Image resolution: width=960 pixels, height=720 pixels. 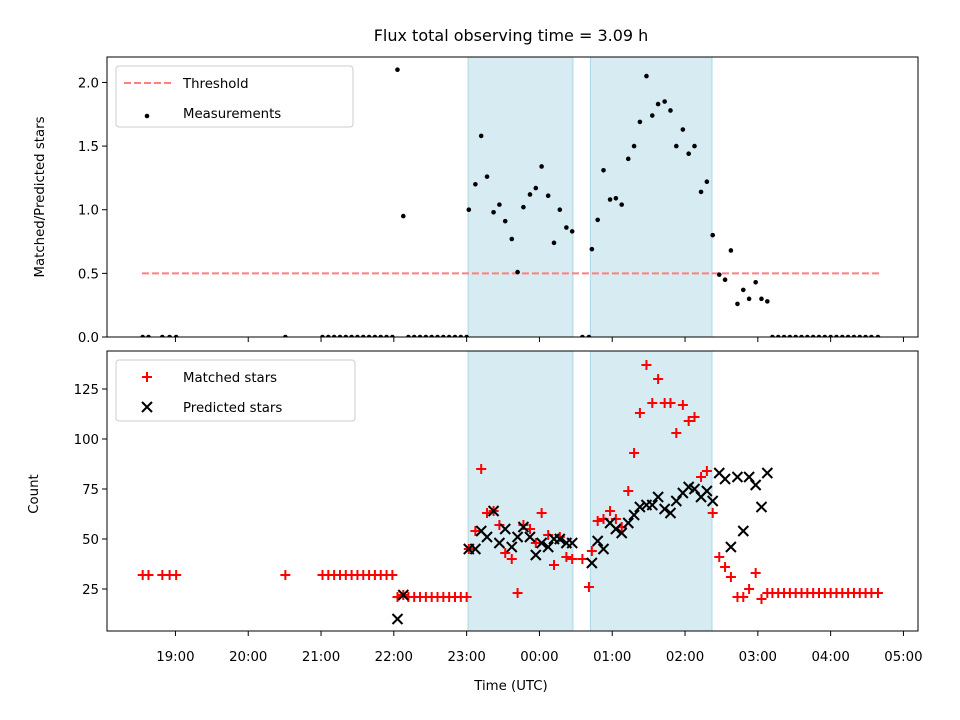 What do you see at coordinates (232, 114) in the screenshot?
I see `legend-measurements-label: Measurements` at bounding box center [232, 114].